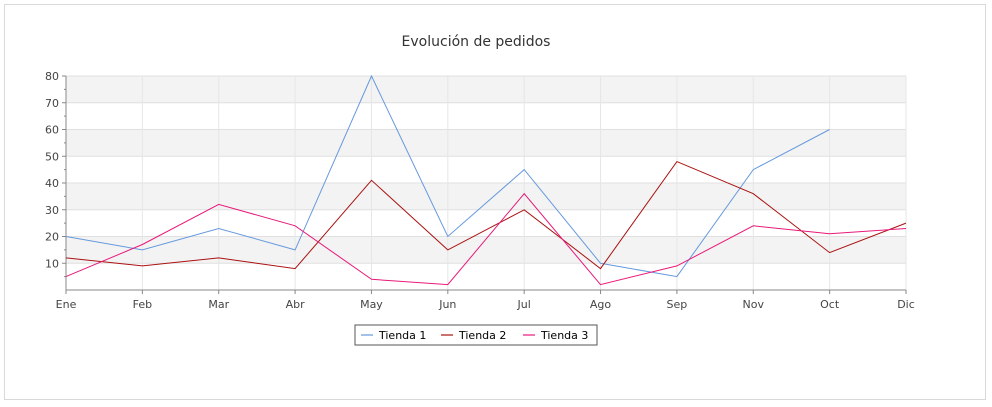 This screenshot has width=992, height=407. What do you see at coordinates (485, 300) in the screenshot?
I see `x-axis-ticks: Ene Feb Mar Abr May Jun Jul Ago Sep Nov Oct Dic` at bounding box center [485, 300].